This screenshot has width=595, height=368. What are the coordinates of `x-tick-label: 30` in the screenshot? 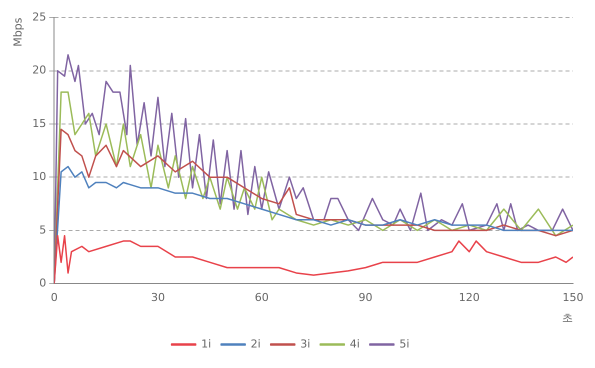 It's located at (157, 297).